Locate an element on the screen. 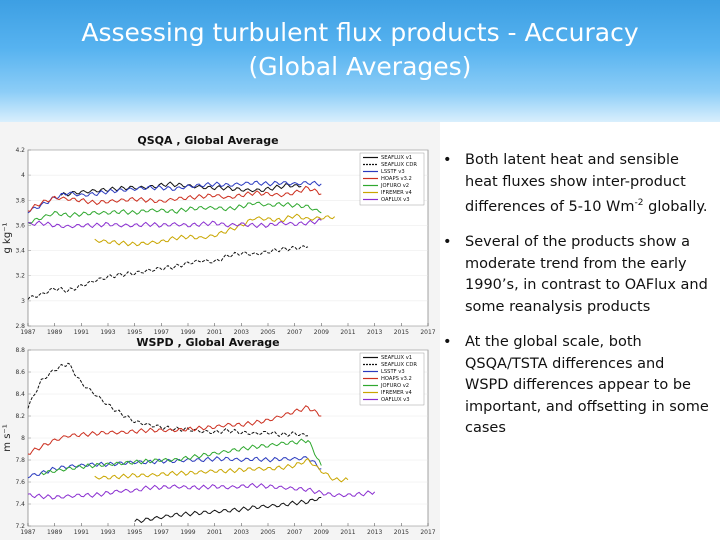 The height and width of the screenshot is (540, 720). y-tick-label: 7.2 is located at coordinates (20, 526).